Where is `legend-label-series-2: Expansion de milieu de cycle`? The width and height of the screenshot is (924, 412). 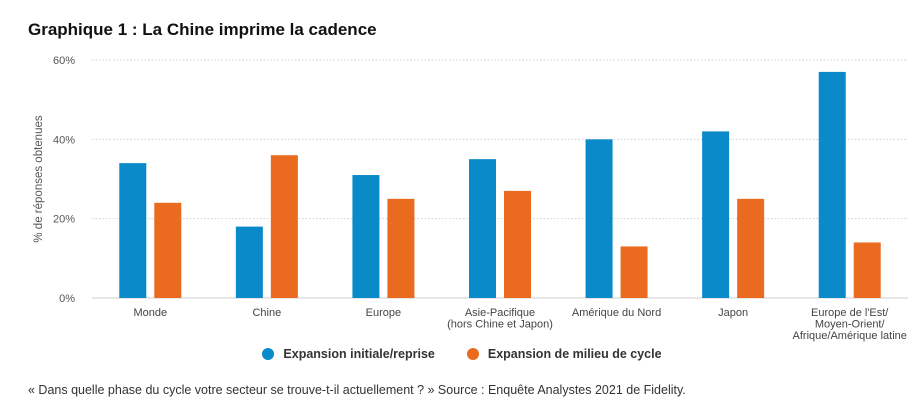
legend-label-series-2: Expansion de milieu de cycle is located at coordinates (574, 354).